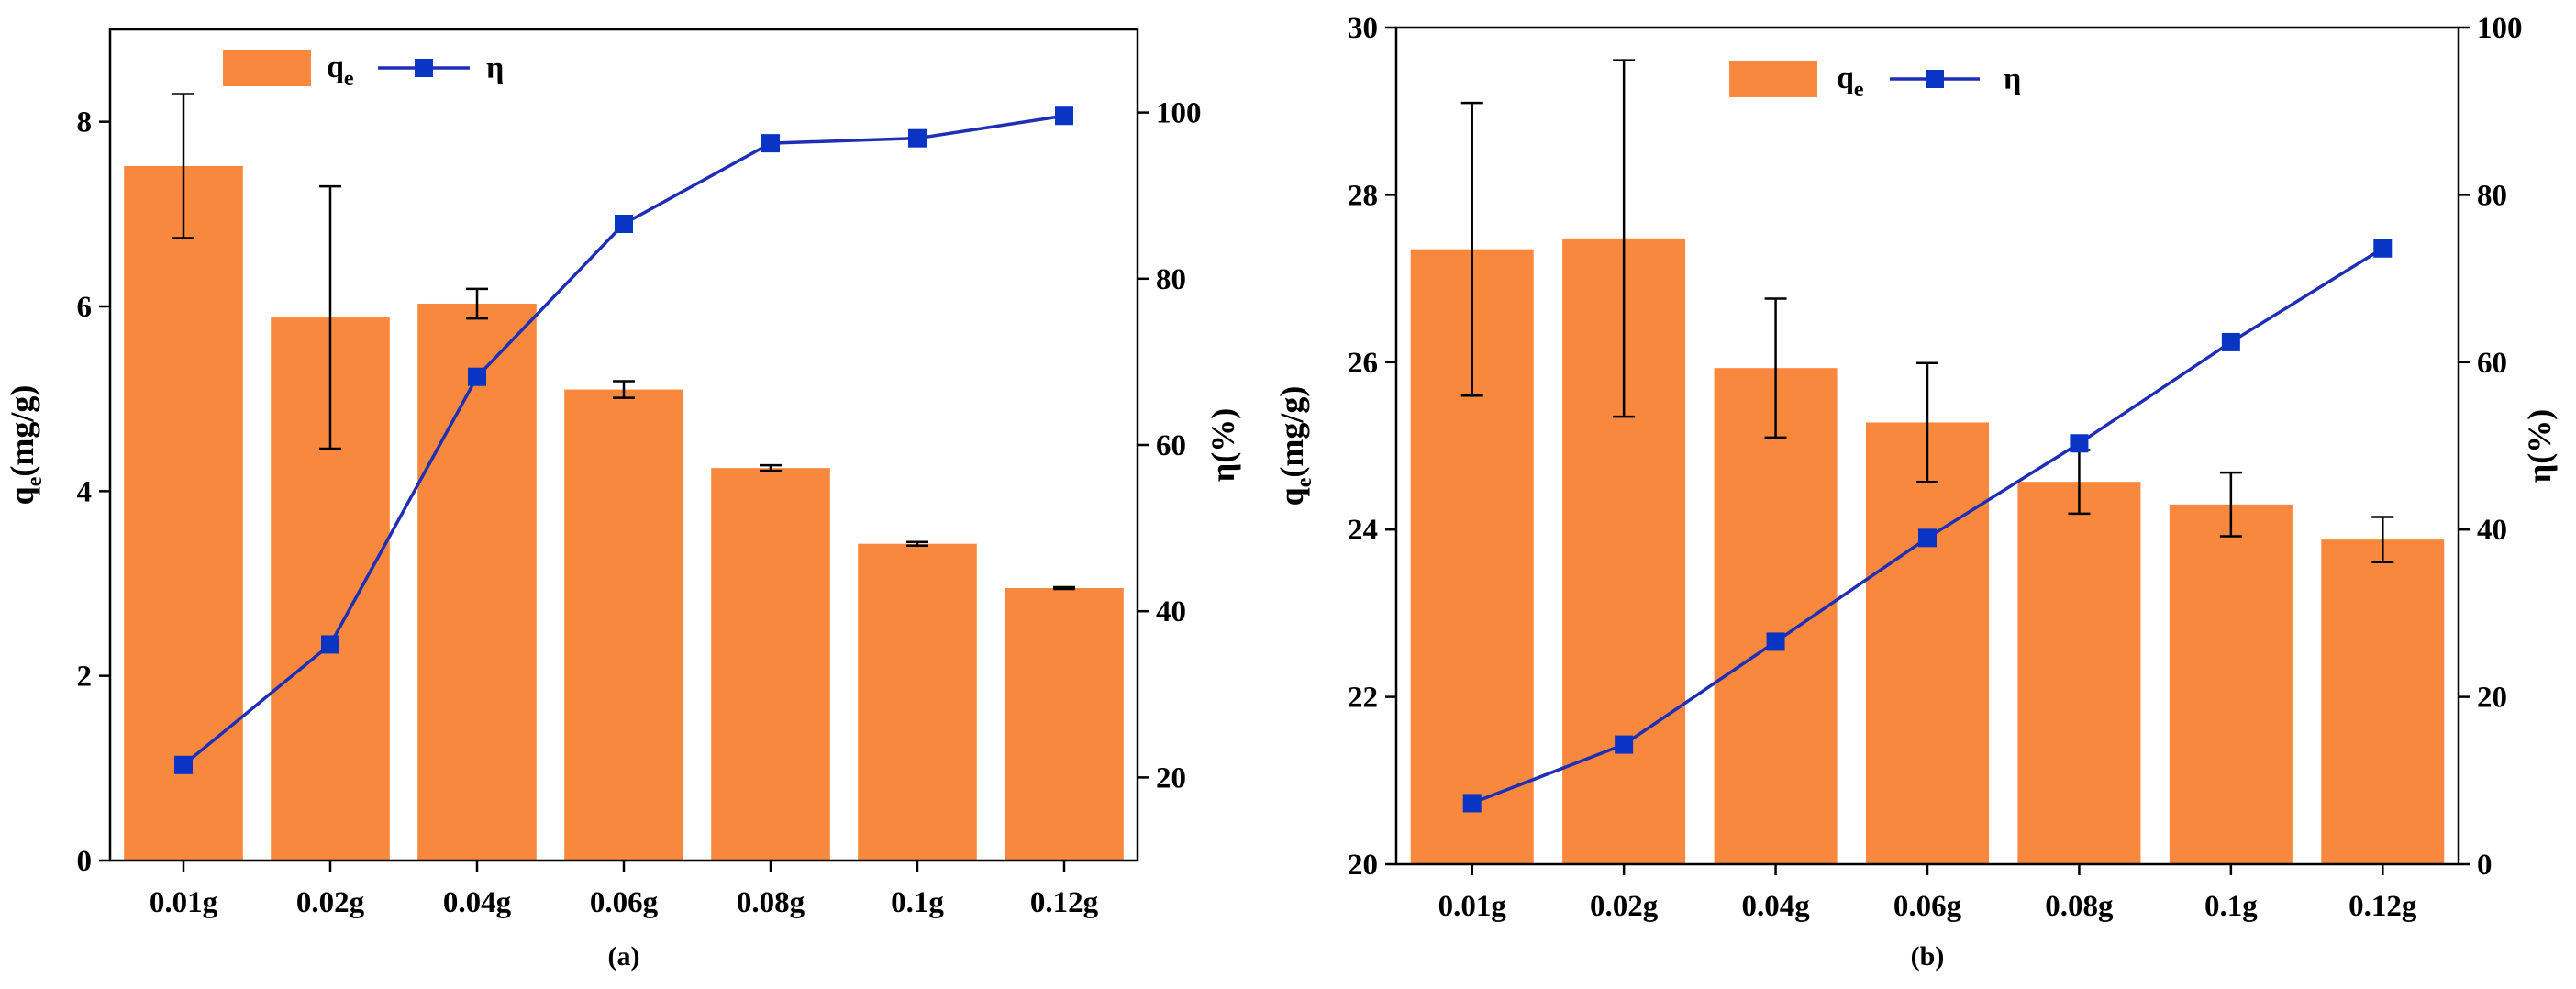 The height and width of the screenshot is (989, 2576). I want to click on y-left-tick-label-8: 8, so click(85, 122).